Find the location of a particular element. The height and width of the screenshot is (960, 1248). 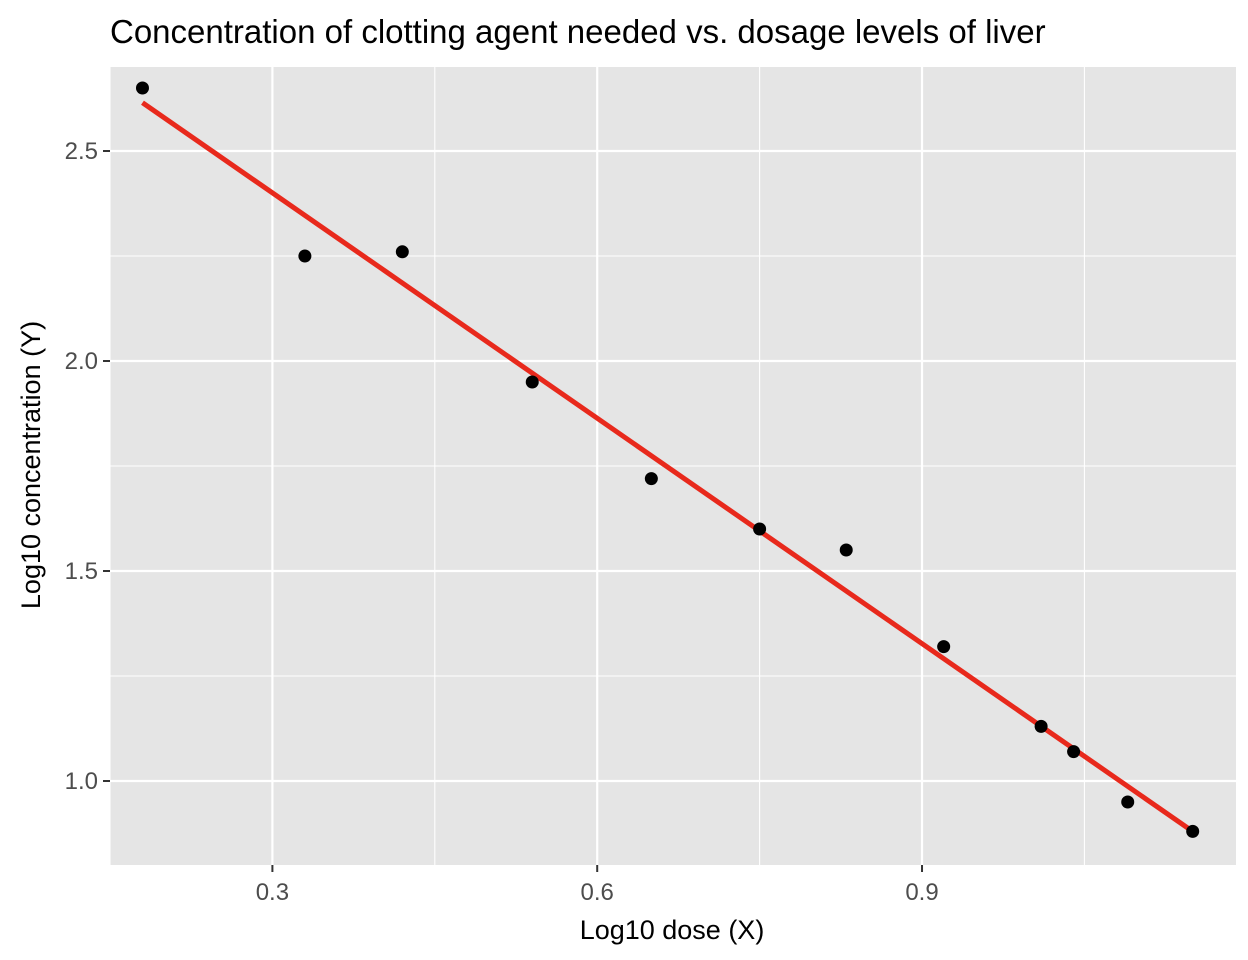

x-tick-label: 0.3 is located at coordinates (272, 892).